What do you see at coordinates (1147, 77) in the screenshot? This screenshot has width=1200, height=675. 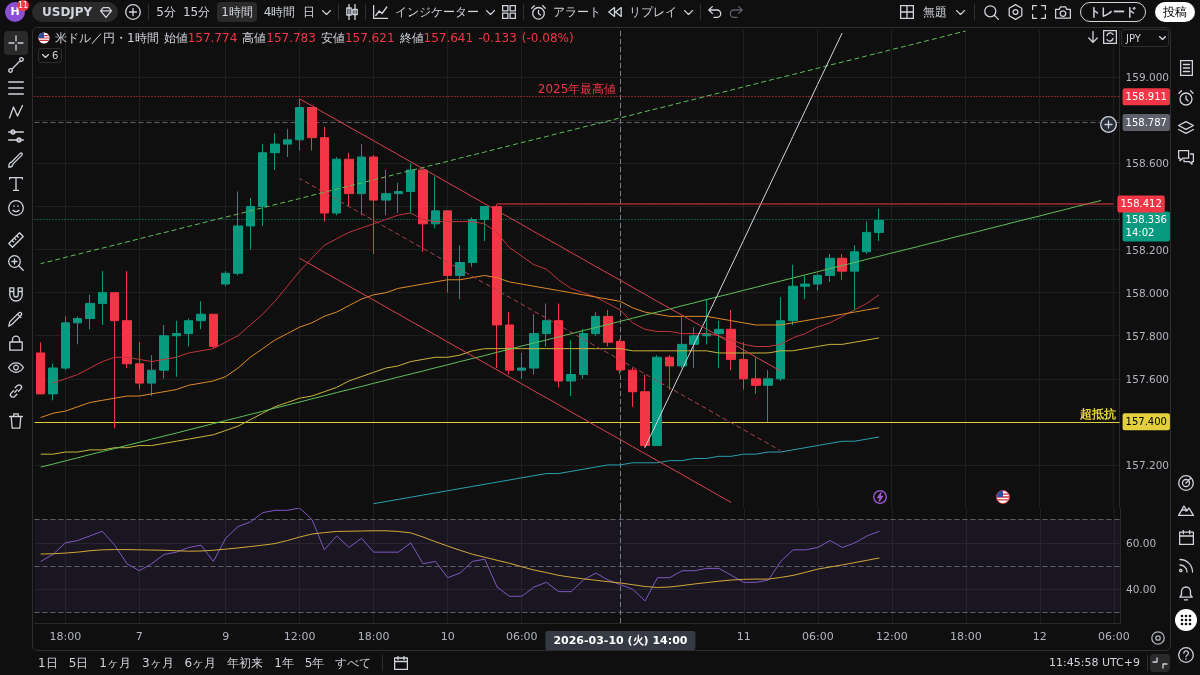 I see `y-tick-label: 159.000` at bounding box center [1147, 77].